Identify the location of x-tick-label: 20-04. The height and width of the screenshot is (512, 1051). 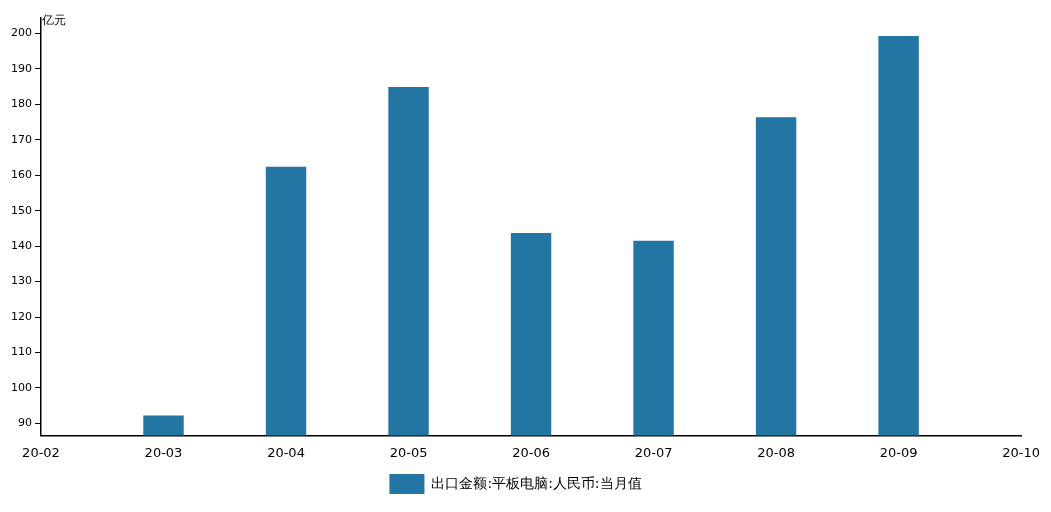
(286, 452).